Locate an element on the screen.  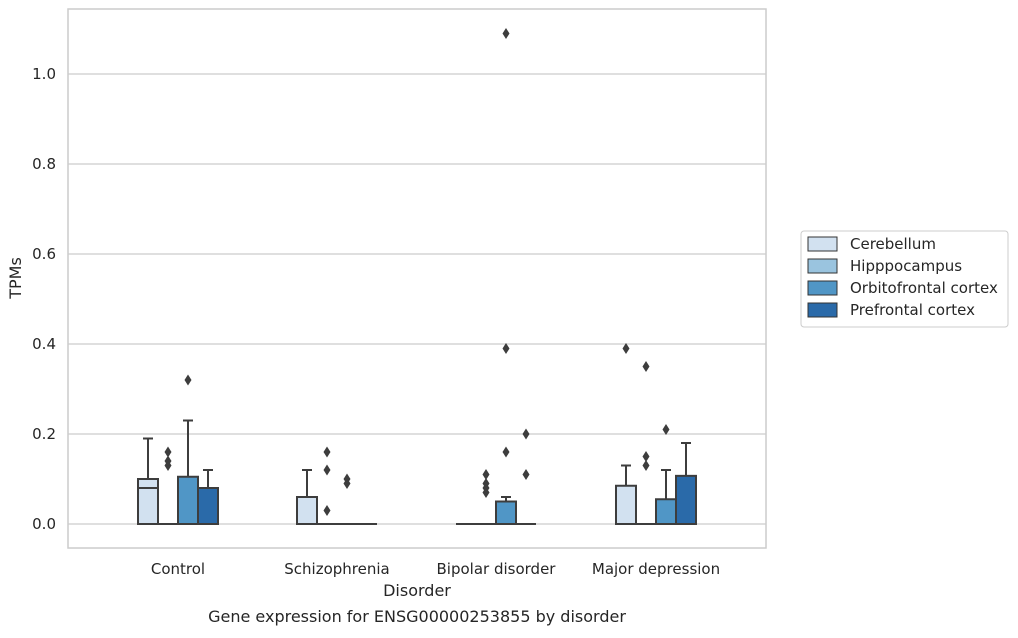
y-tick-label: 0.8 is located at coordinates (44, 164).